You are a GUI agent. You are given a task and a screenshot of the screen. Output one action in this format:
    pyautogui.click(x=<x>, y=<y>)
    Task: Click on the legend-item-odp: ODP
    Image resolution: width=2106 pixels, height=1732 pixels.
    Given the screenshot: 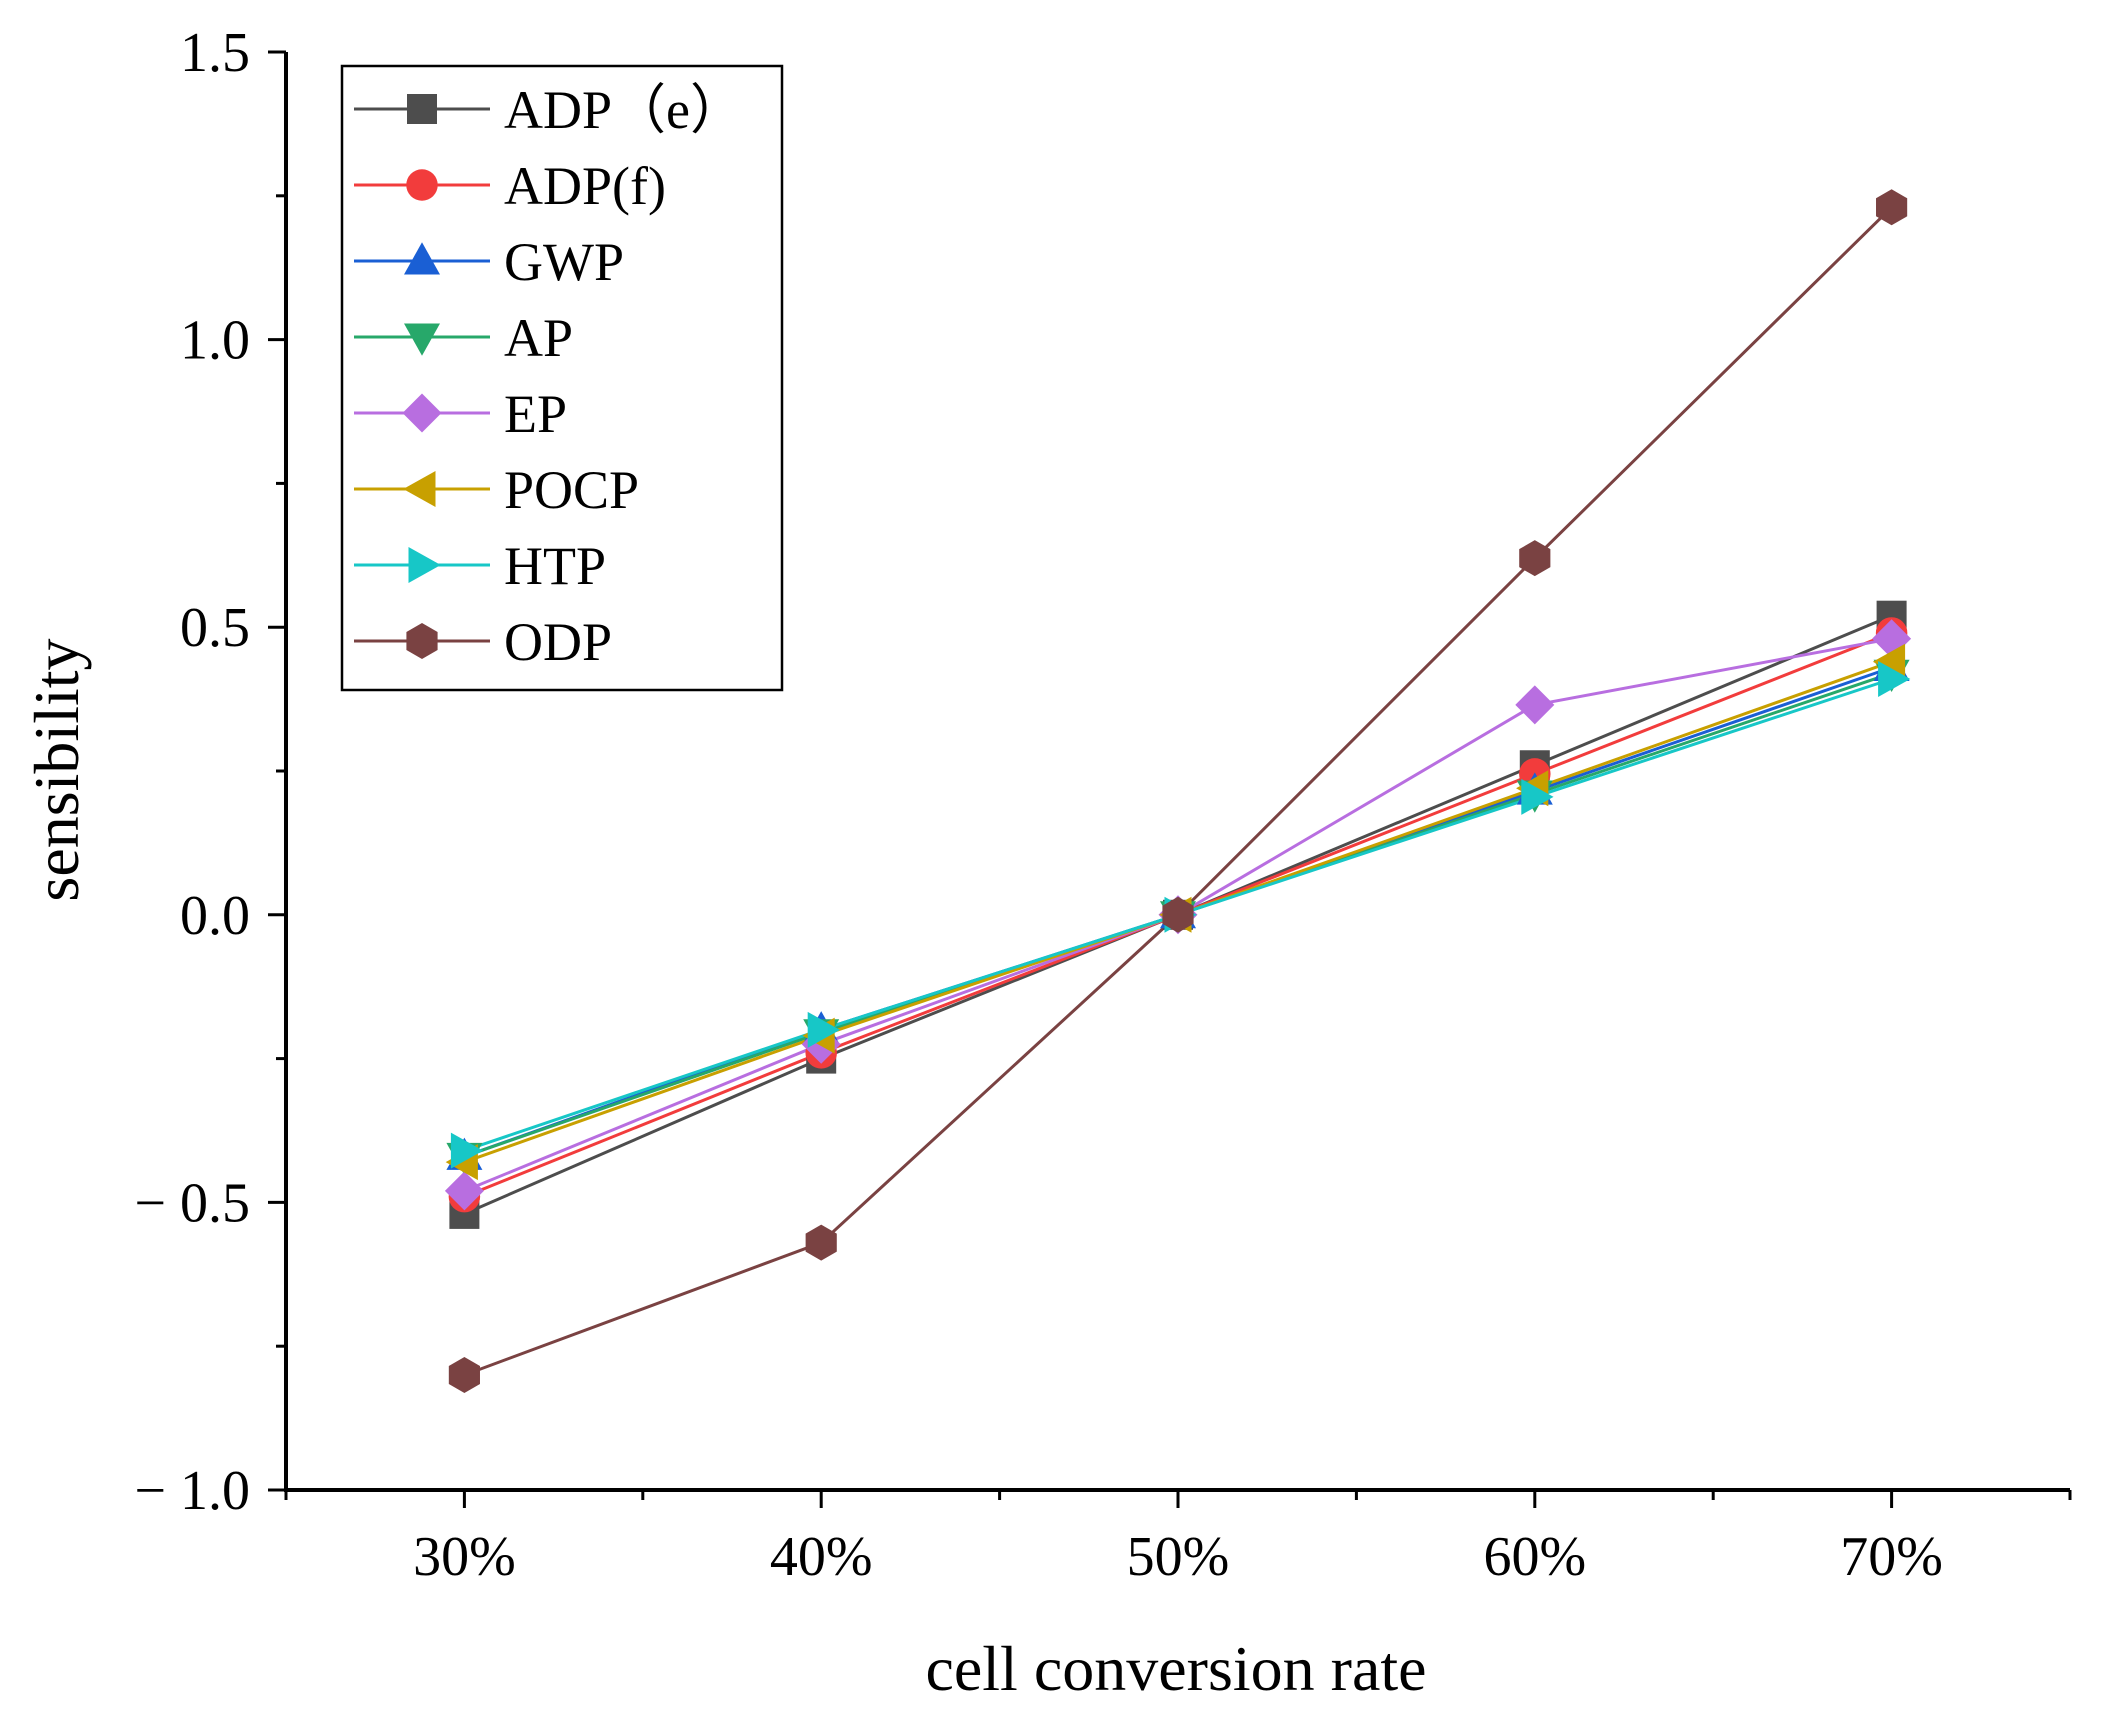 What is the action you would take?
    pyautogui.click(x=483, y=642)
    